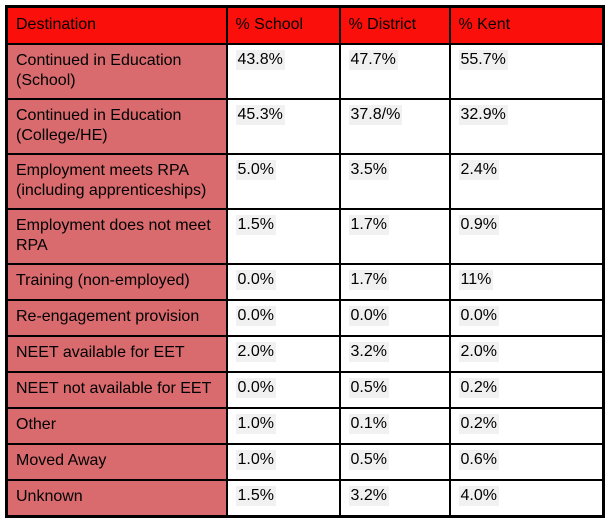 The width and height of the screenshot is (609, 523). What do you see at coordinates (526, 71) in the screenshot?
I see `value-cell: 55.7%` at bounding box center [526, 71].